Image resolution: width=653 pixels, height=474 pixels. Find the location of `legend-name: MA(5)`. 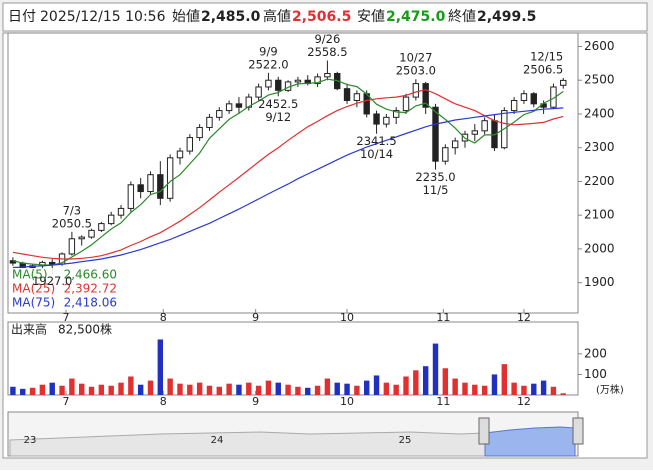

legend-name: MA(5) is located at coordinates (30, 275).